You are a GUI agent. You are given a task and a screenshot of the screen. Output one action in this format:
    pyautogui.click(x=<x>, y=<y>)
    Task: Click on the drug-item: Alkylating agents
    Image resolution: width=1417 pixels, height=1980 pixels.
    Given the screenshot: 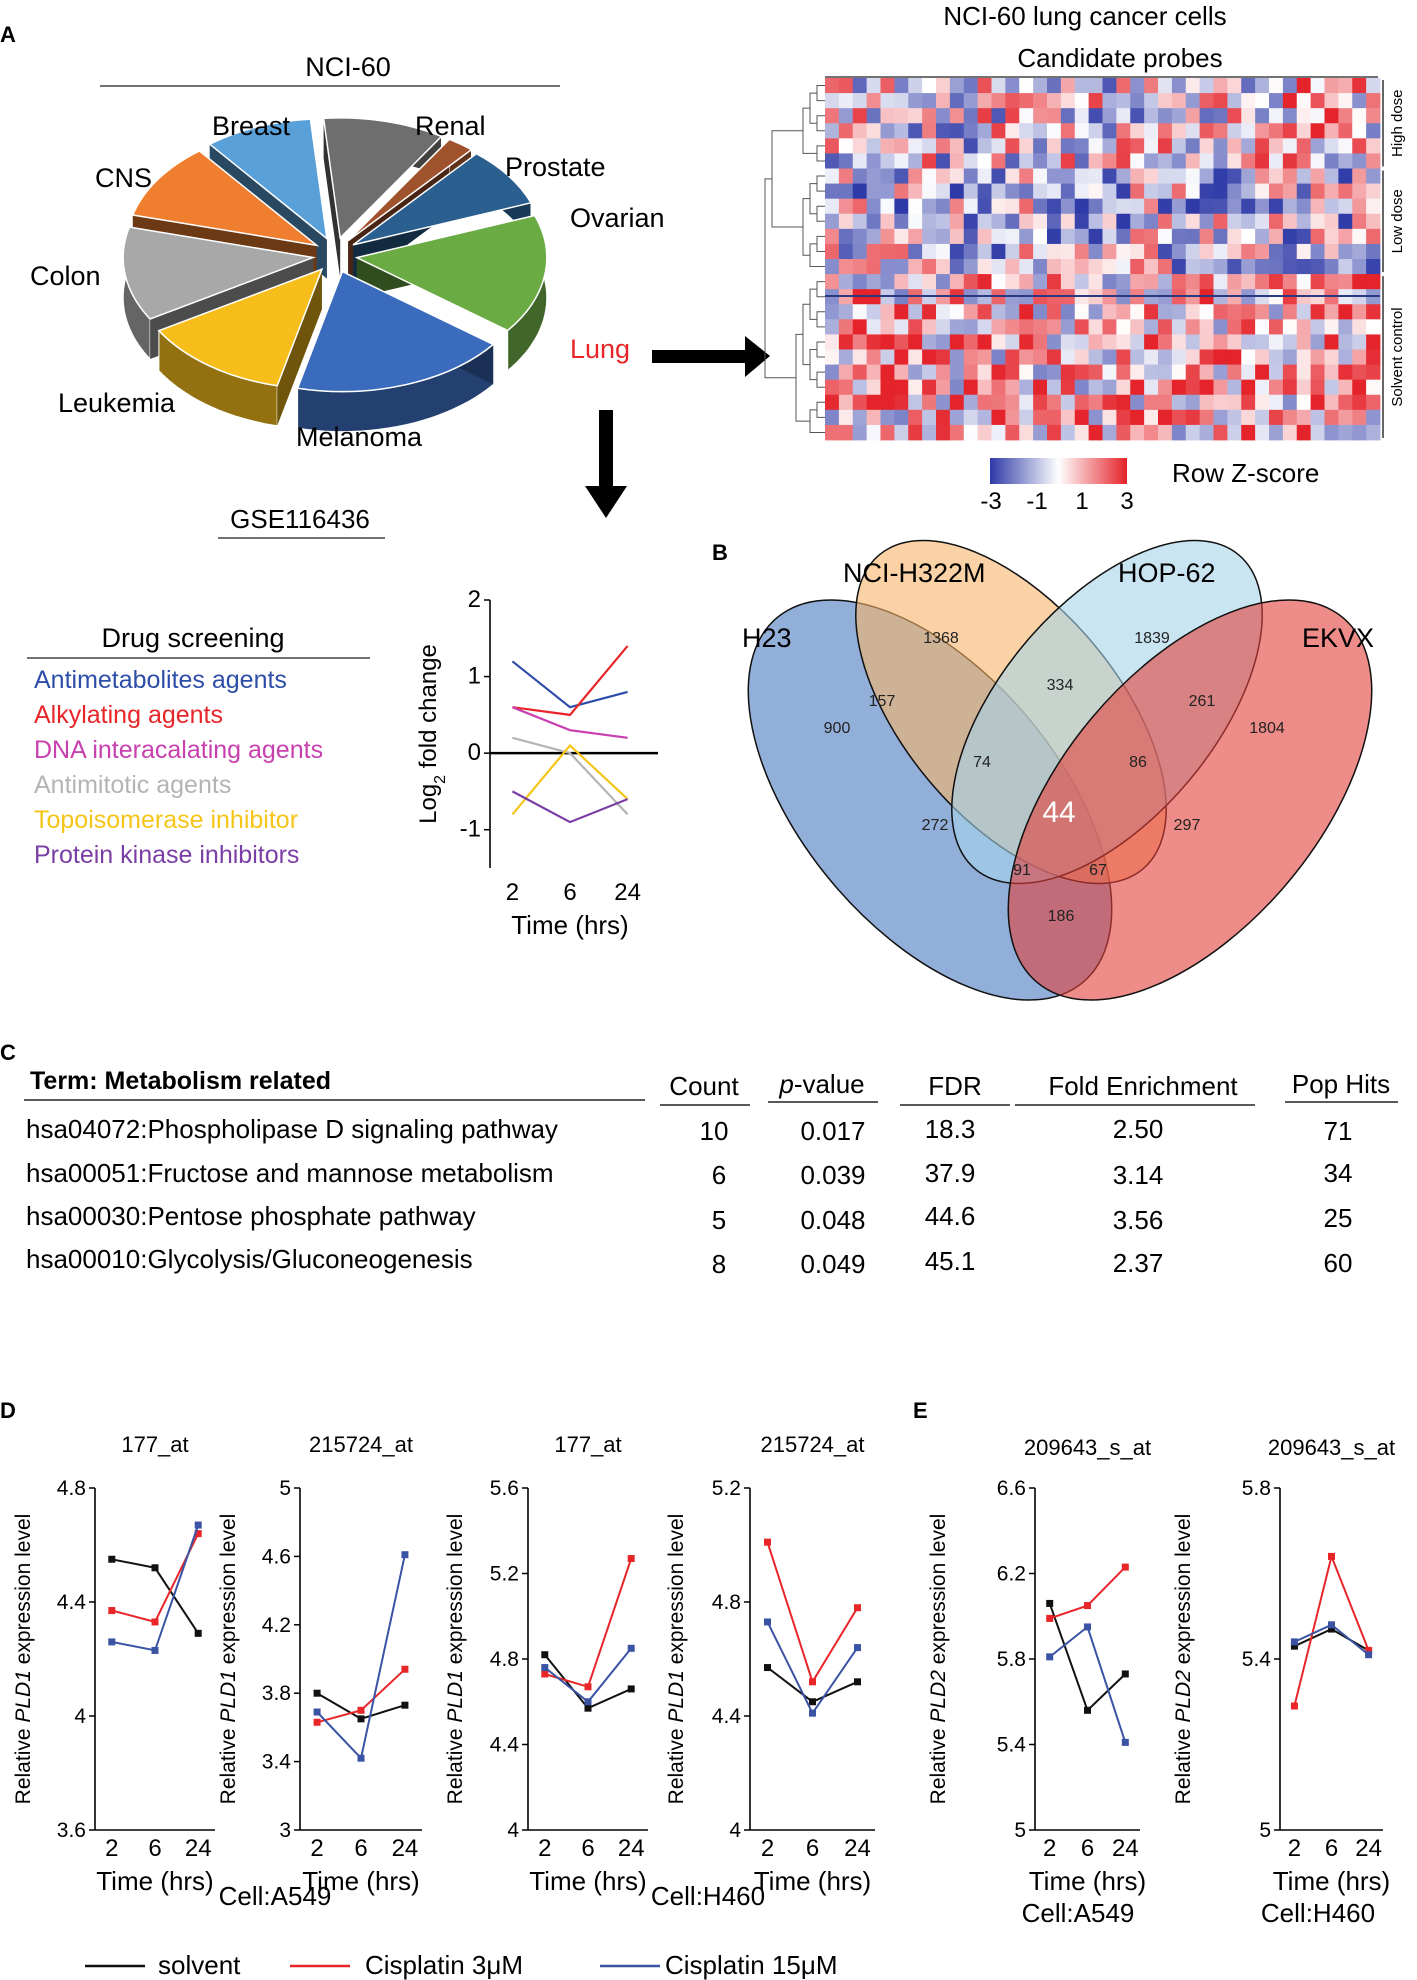 What is the action you would take?
    pyautogui.click(x=128, y=715)
    